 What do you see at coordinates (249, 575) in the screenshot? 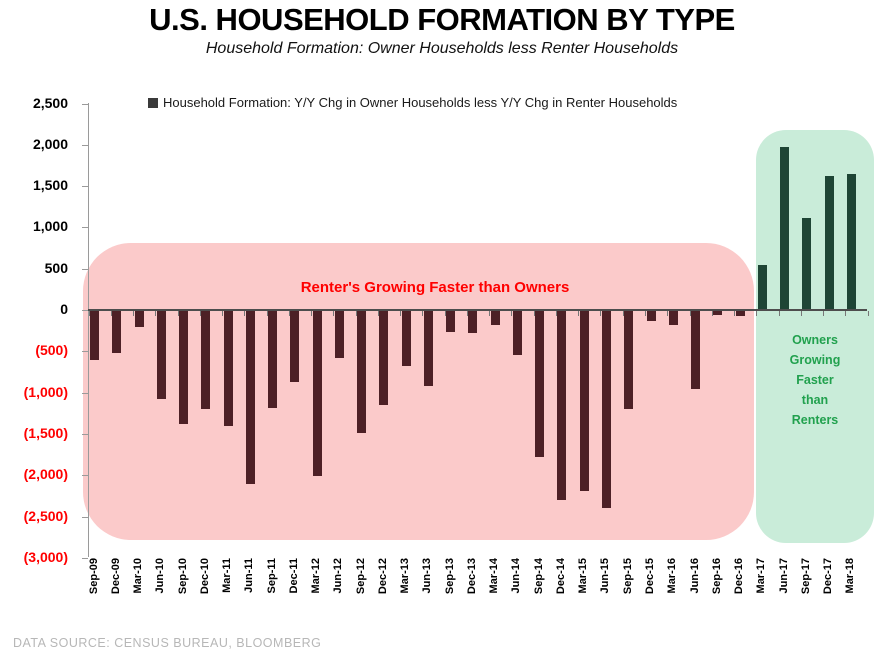
I see `x-axis-tick-label: Jun-11` at bounding box center [249, 575].